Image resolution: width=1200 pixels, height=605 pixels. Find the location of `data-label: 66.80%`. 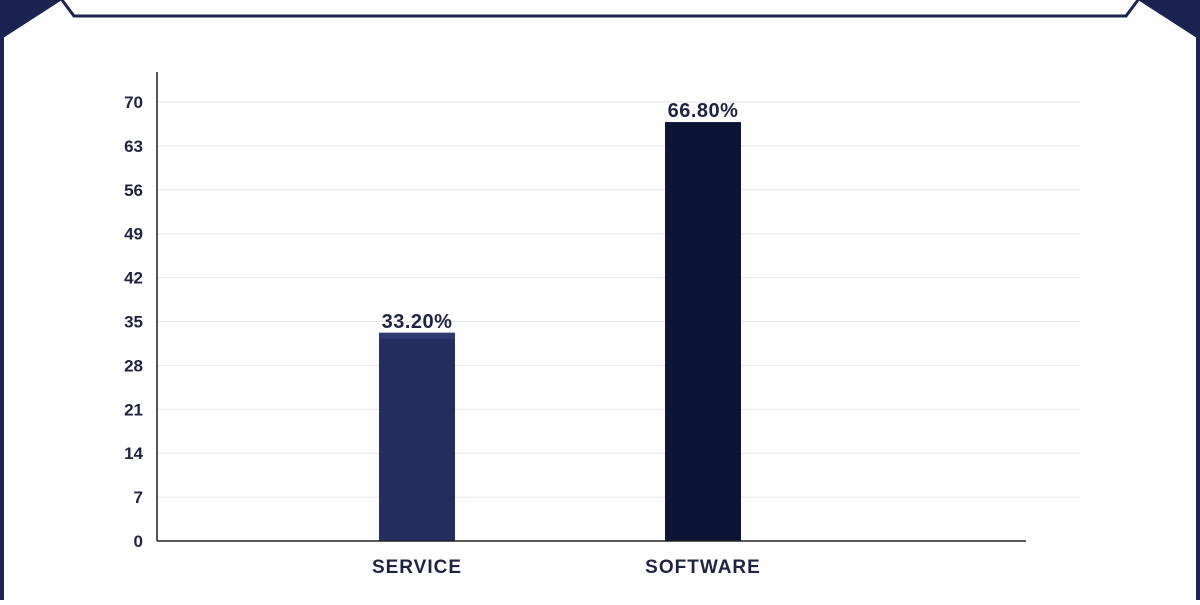

data-label: 66.80% is located at coordinates (703, 111).